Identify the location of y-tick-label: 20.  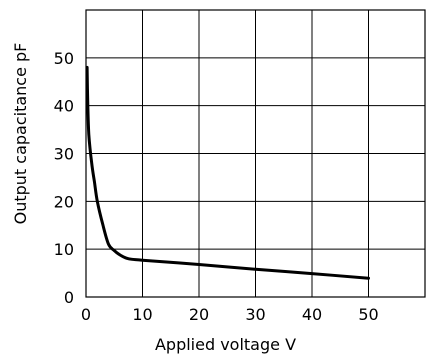
(64, 201).